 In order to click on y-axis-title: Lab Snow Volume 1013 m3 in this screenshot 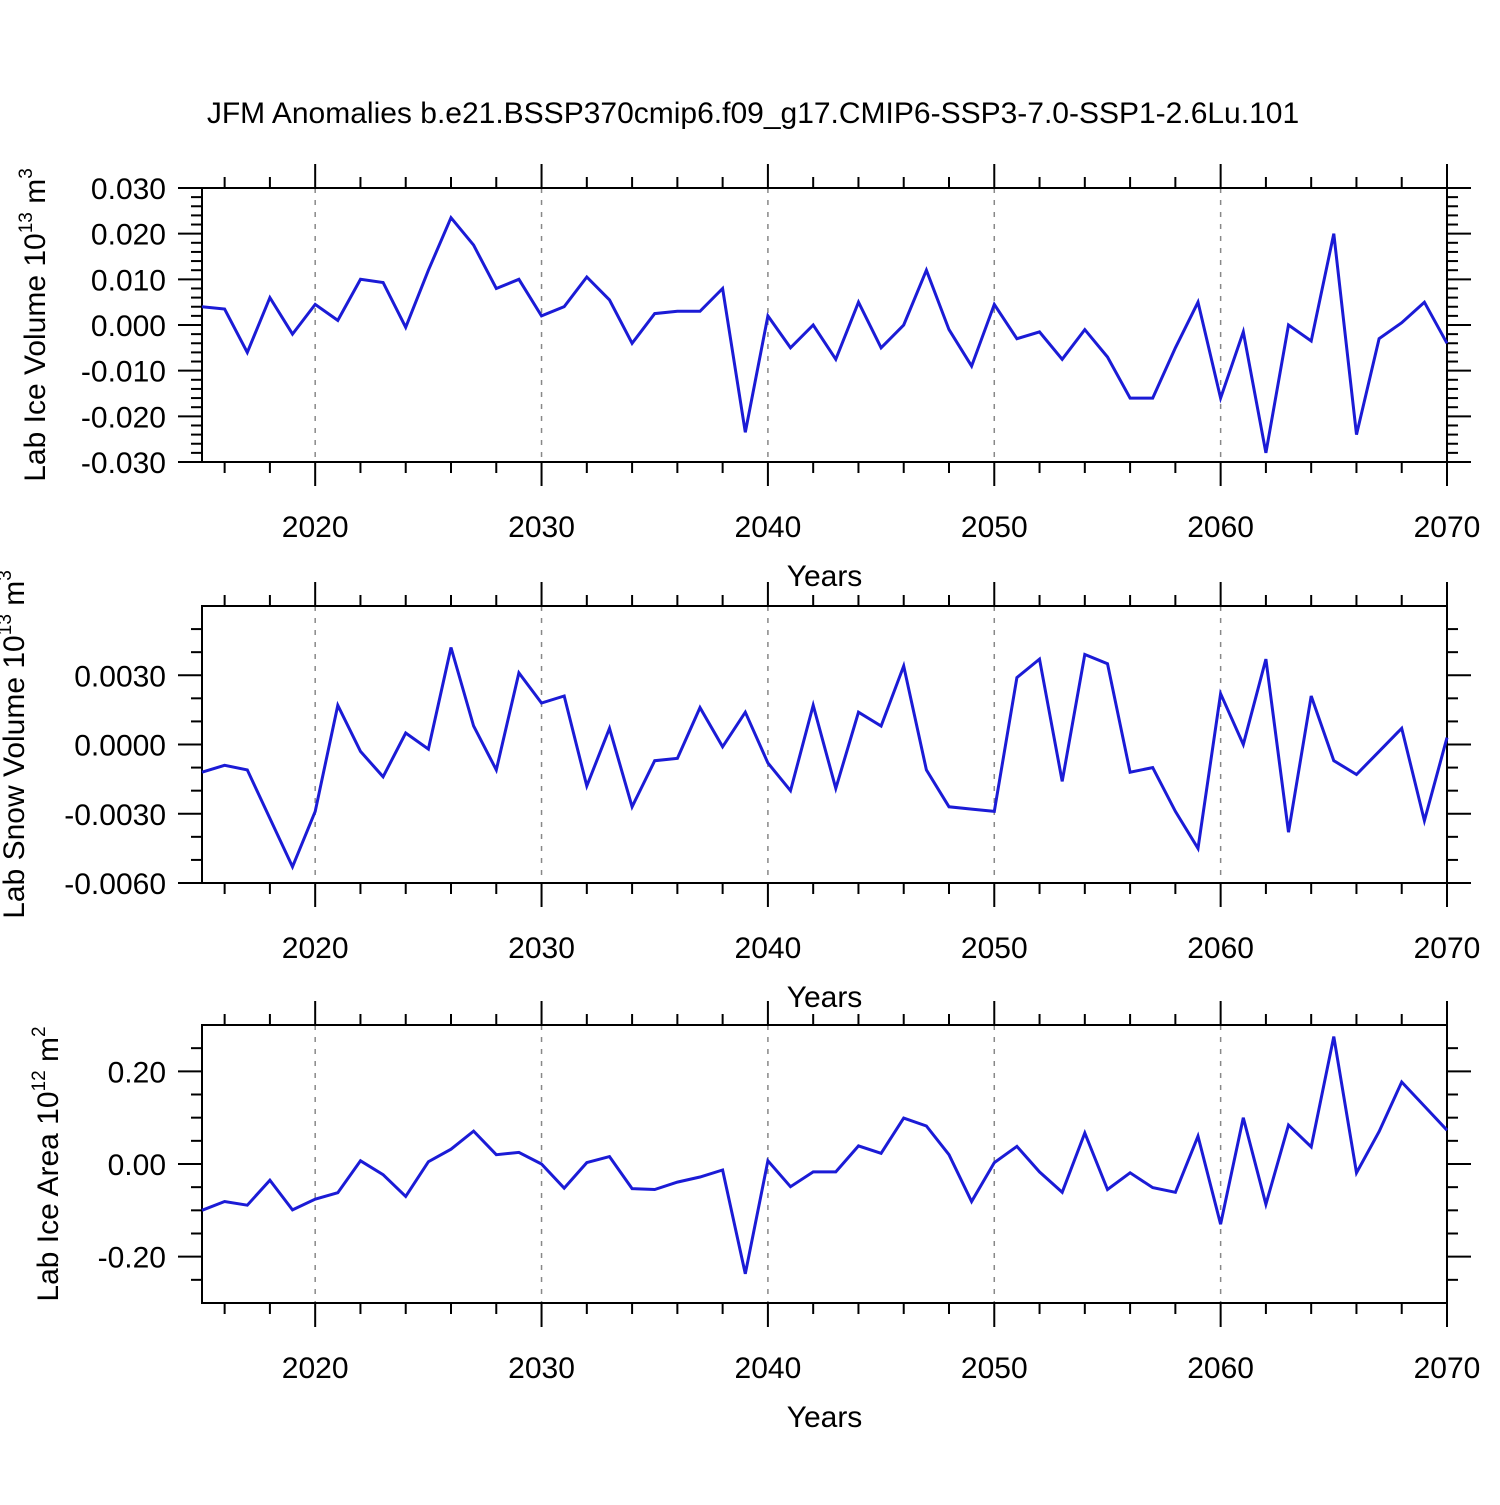, I will do `click(15, 744)`.